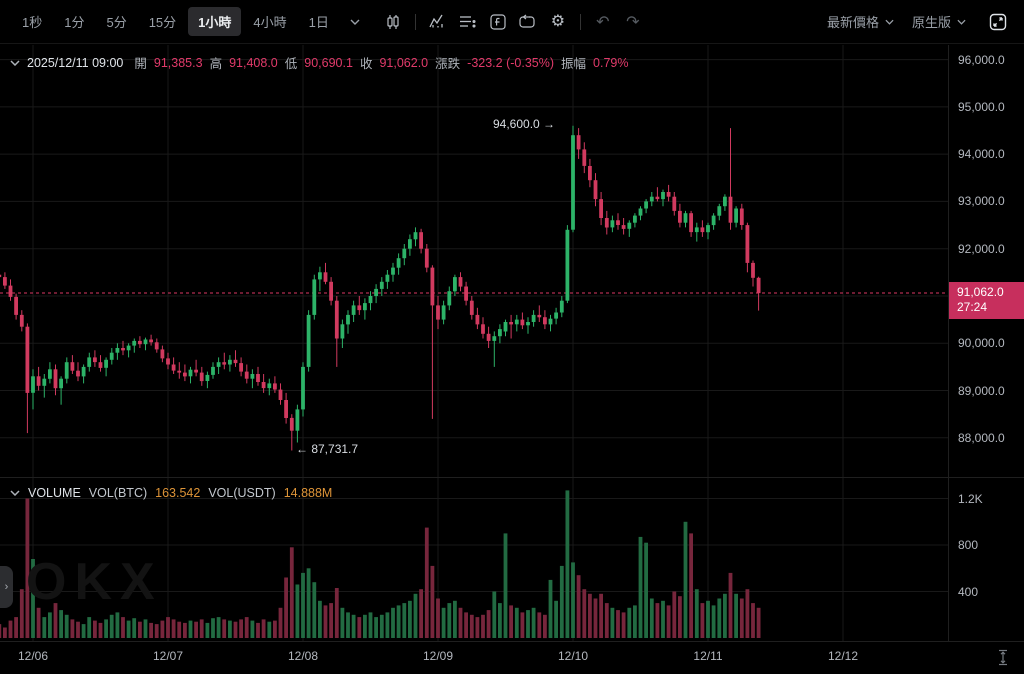 The width and height of the screenshot is (1024, 674). What do you see at coordinates (33, 656) in the screenshot?
I see `time-tick-label: 12/06` at bounding box center [33, 656].